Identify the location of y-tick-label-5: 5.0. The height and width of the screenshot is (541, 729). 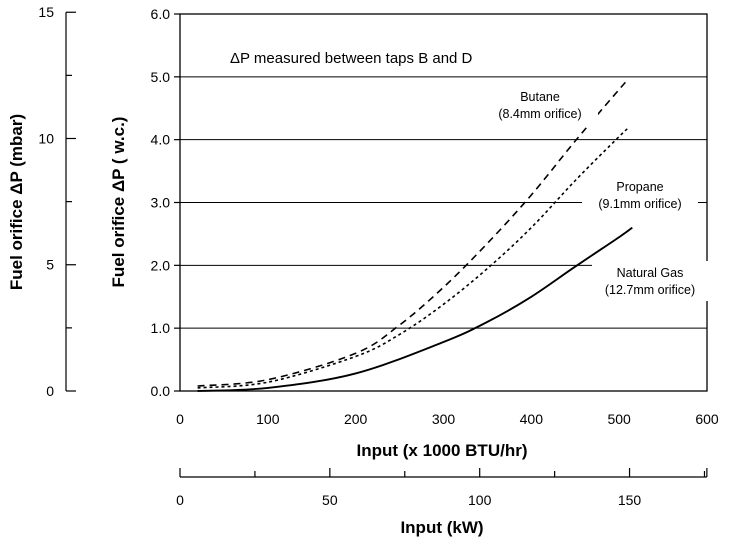
(161, 77).